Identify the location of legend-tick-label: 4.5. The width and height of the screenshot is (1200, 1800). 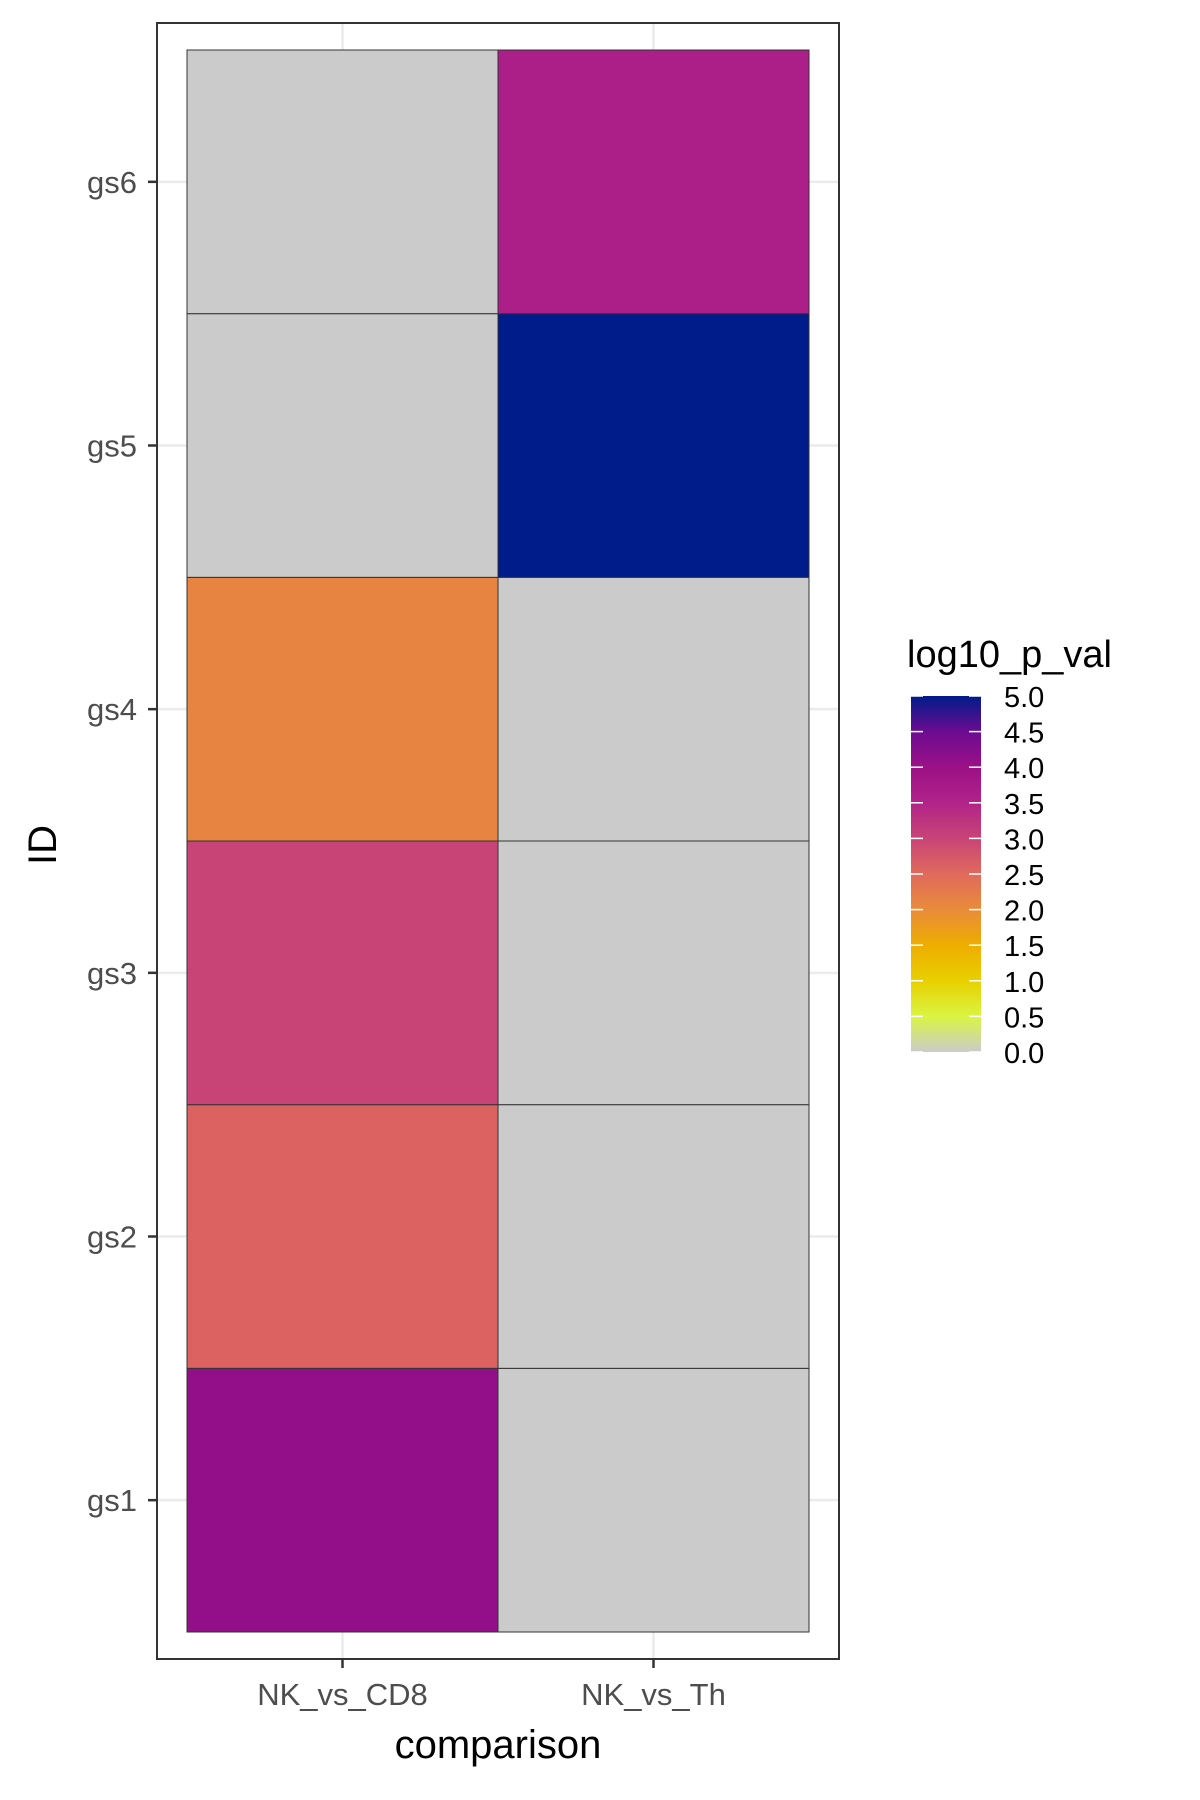
(1024, 734).